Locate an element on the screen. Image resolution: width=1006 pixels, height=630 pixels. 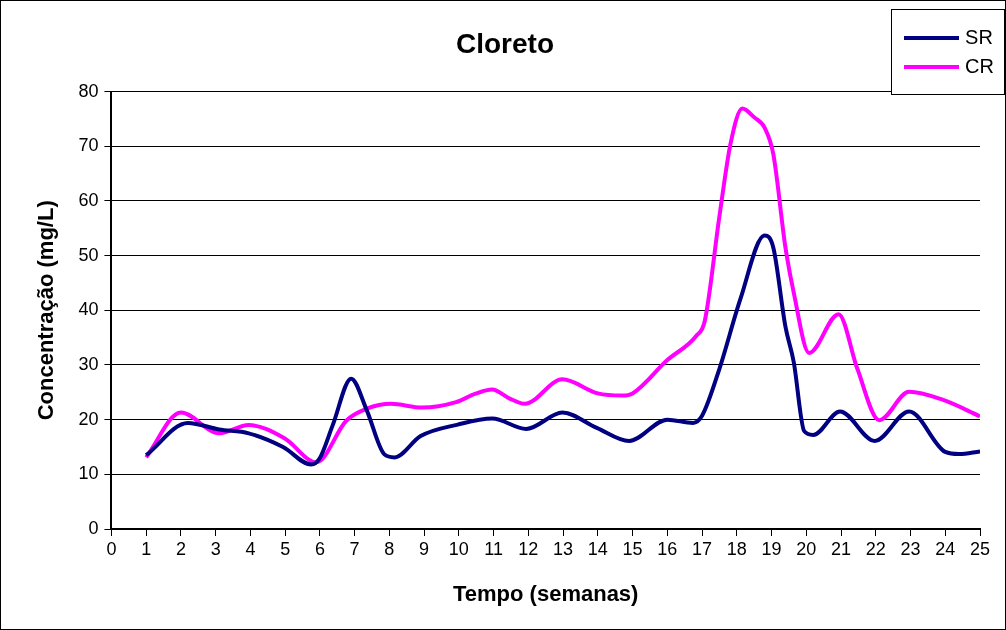
x-tick-label: 4 is located at coordinates (250, 548).